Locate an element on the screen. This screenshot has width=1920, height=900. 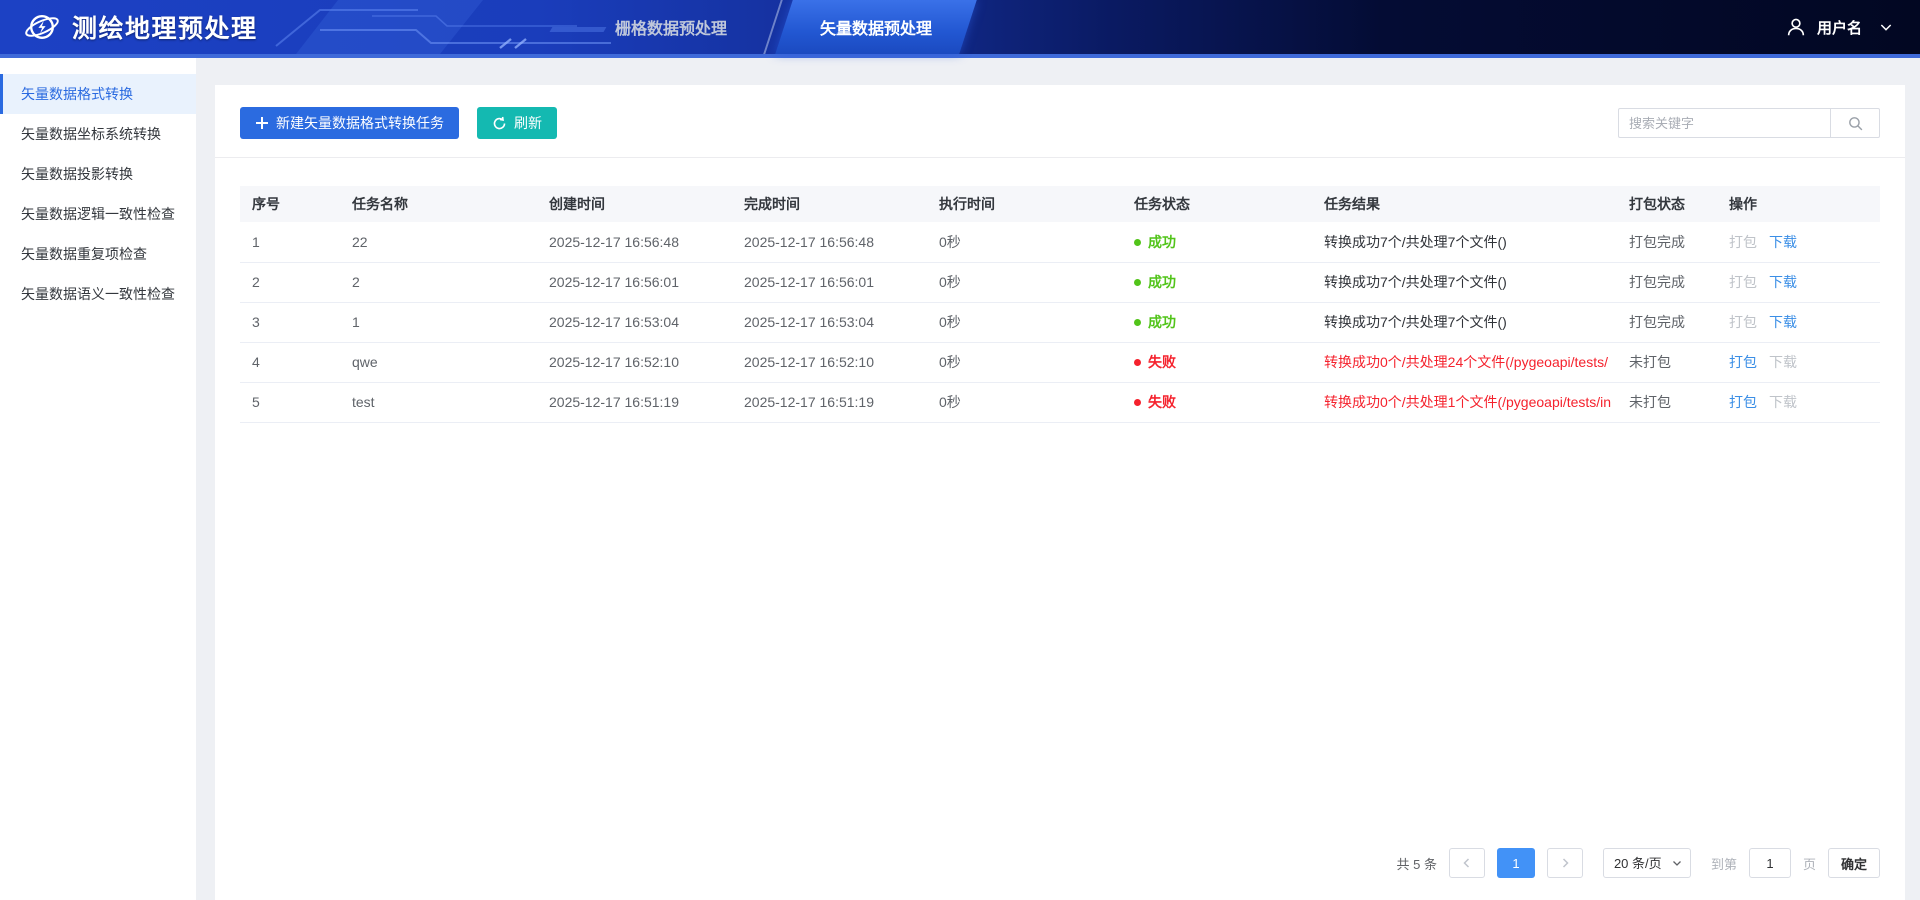
sidebar-item: 矢量数据投影转换 is located at coordinates (77, 174).